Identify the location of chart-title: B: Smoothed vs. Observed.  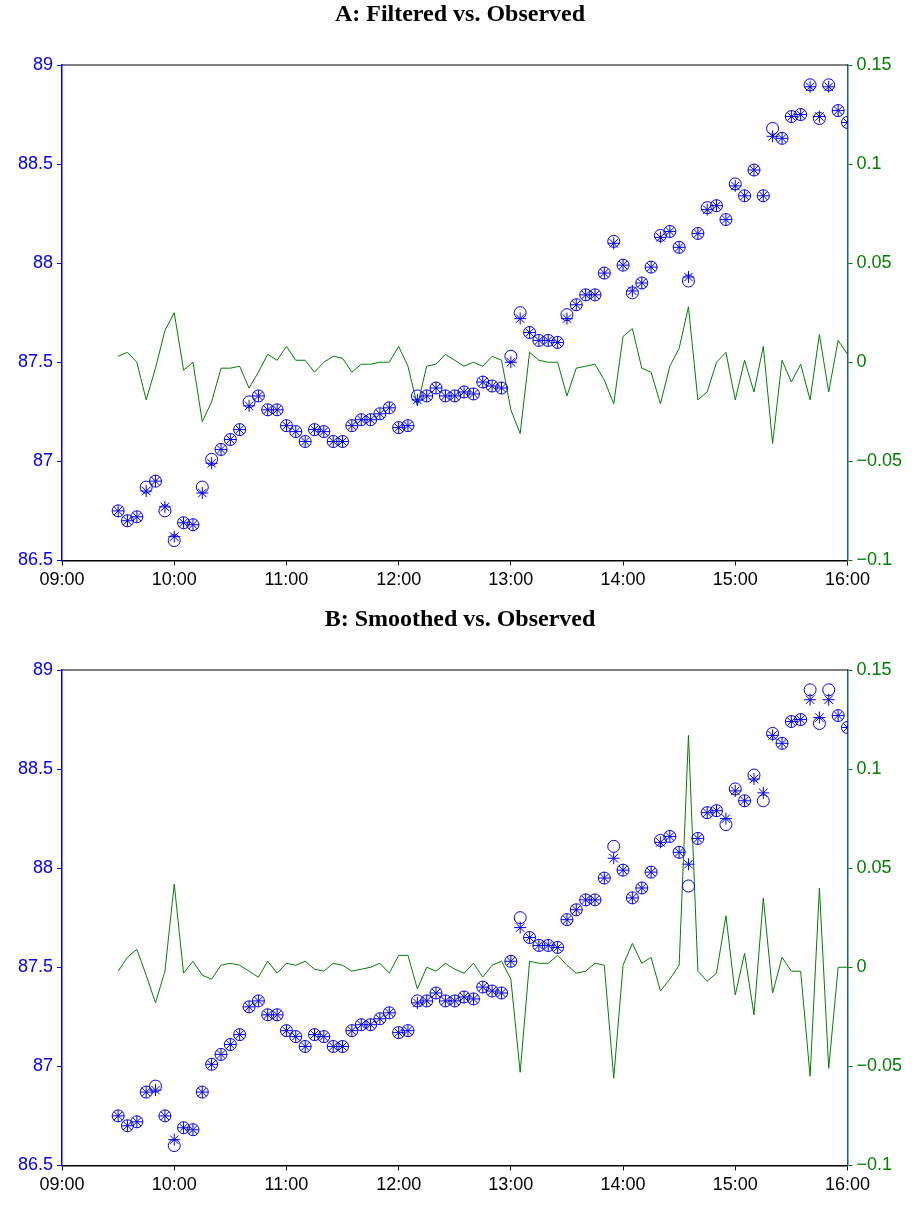
(460, 619).